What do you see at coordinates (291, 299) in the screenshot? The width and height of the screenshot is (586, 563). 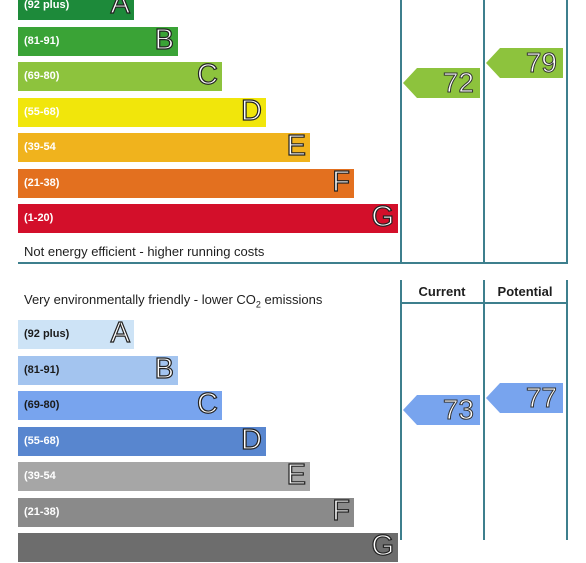 I see `caption-suffix: emissions` at bounding box center [291, 299].